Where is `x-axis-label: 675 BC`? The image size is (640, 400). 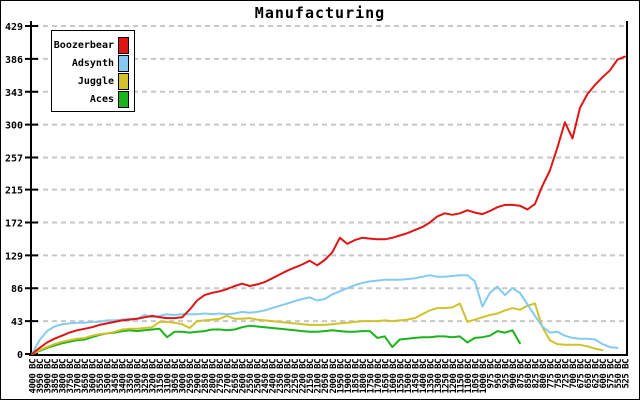 x-axis-label: 675 BC is located at coordinates (581, 374).